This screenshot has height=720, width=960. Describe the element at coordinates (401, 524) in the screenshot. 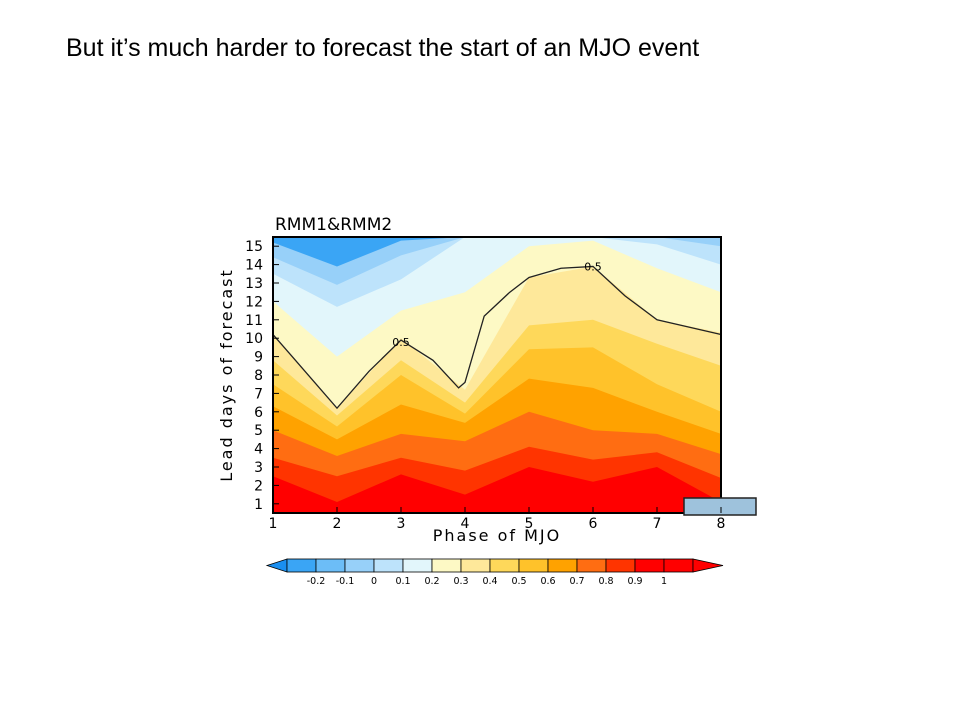

I see `x-tick-label: 3` at that location.